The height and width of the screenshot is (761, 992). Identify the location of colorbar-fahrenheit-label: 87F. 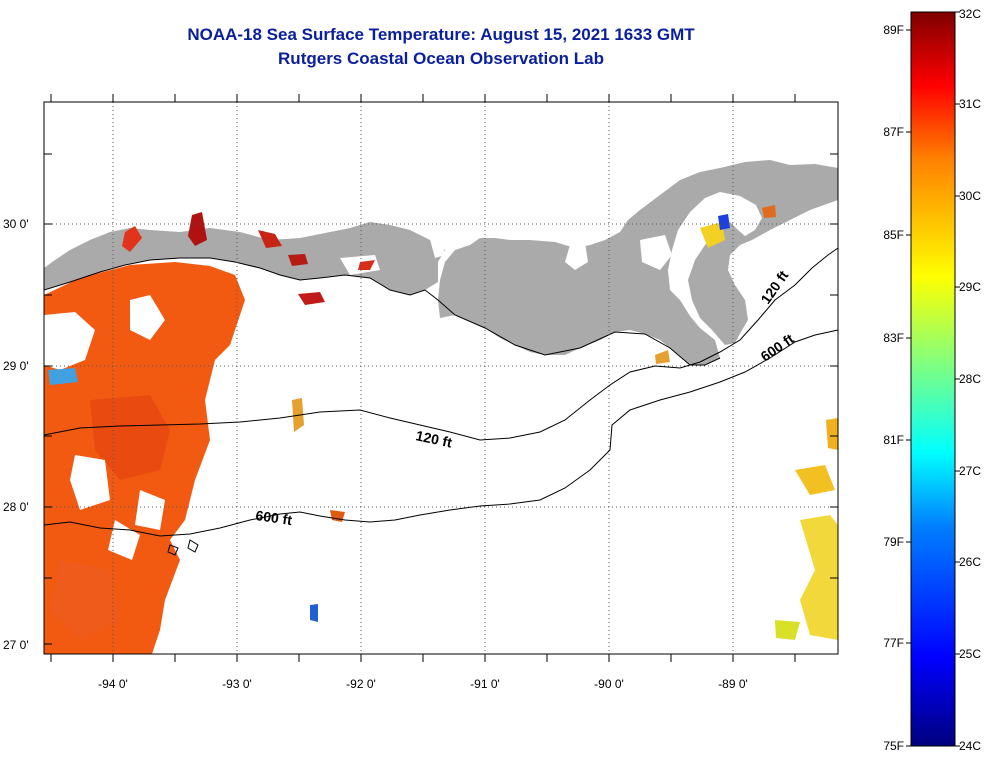
(893, 132).